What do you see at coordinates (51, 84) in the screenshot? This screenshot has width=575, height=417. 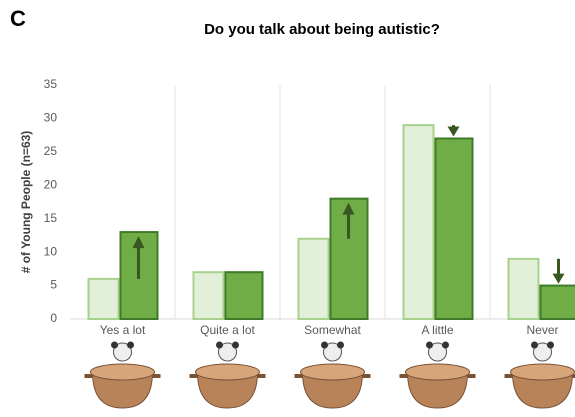 I see `y-tick-label: 35` at bounding box center [51, 84].